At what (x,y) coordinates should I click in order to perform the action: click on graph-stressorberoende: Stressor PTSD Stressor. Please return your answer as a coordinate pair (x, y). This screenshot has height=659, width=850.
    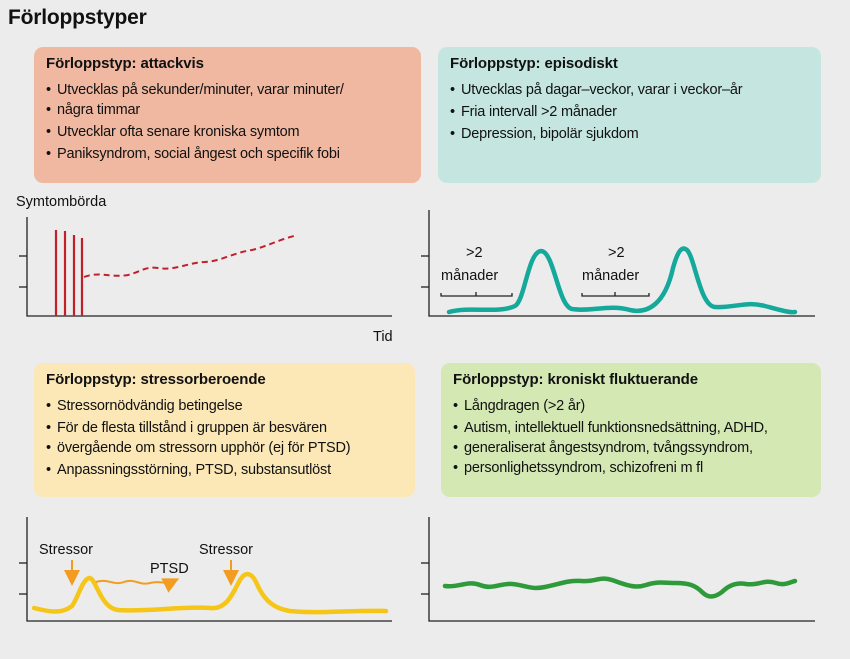
    Looking at the image, I should click on (205, 569).